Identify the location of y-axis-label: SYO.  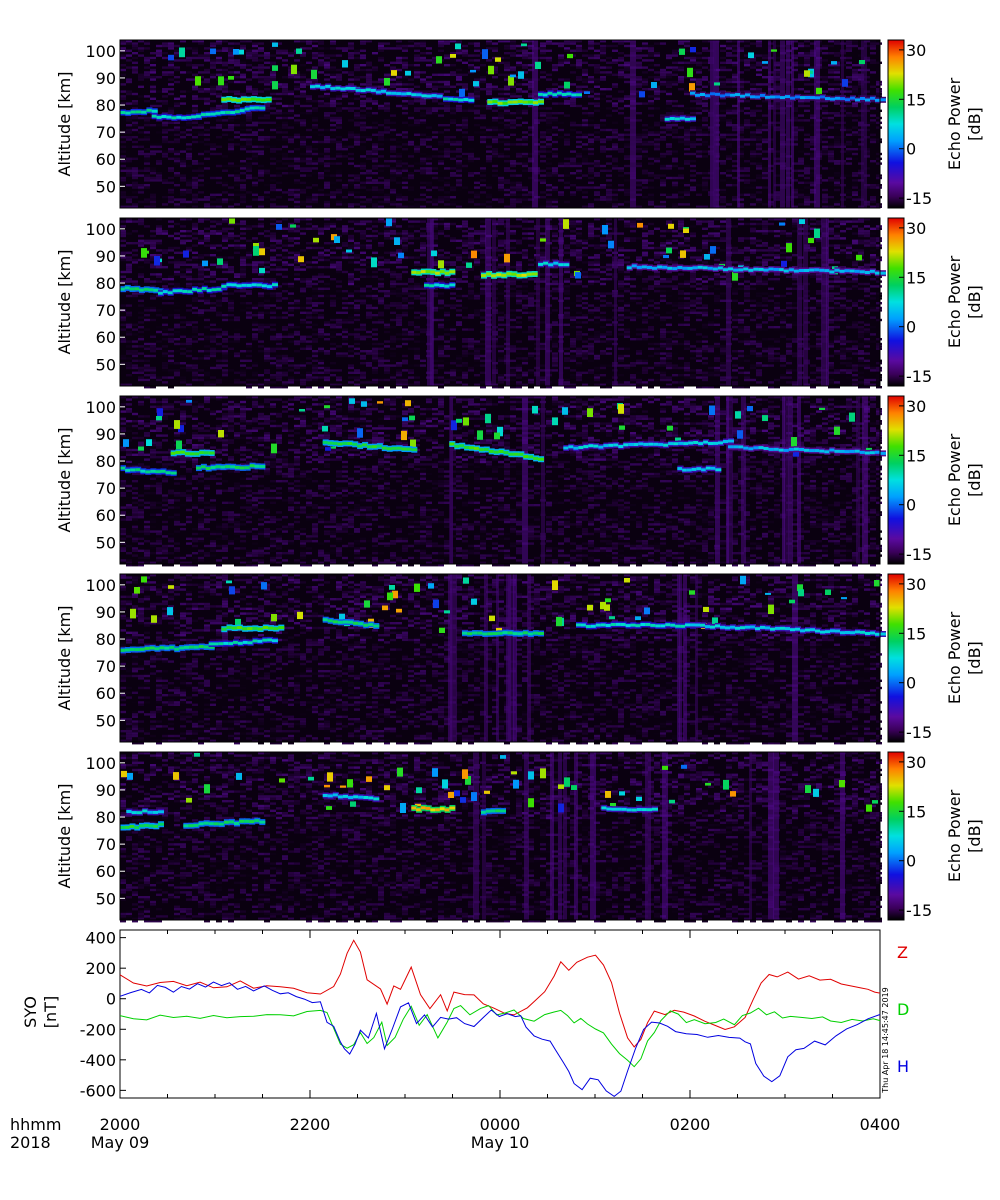
(30, 1012).